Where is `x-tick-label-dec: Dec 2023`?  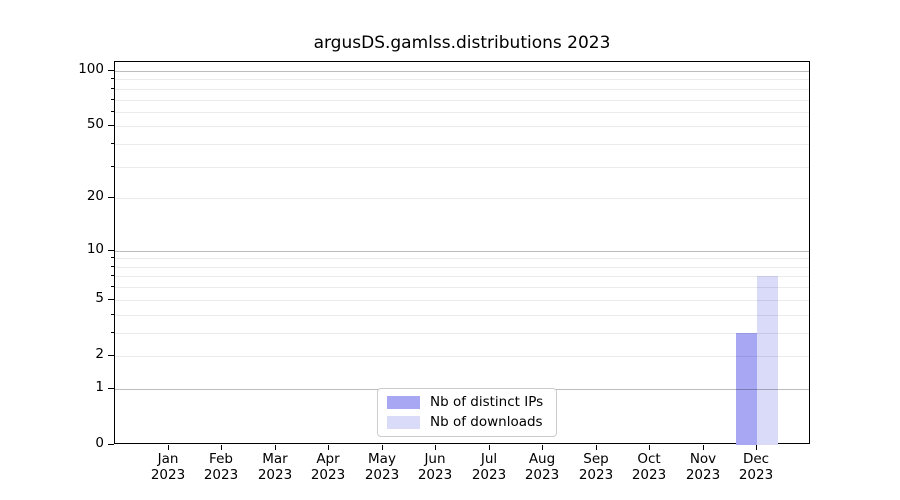 x-tick-label-dec: Dec 2023 is located at coordinates (756, 467).